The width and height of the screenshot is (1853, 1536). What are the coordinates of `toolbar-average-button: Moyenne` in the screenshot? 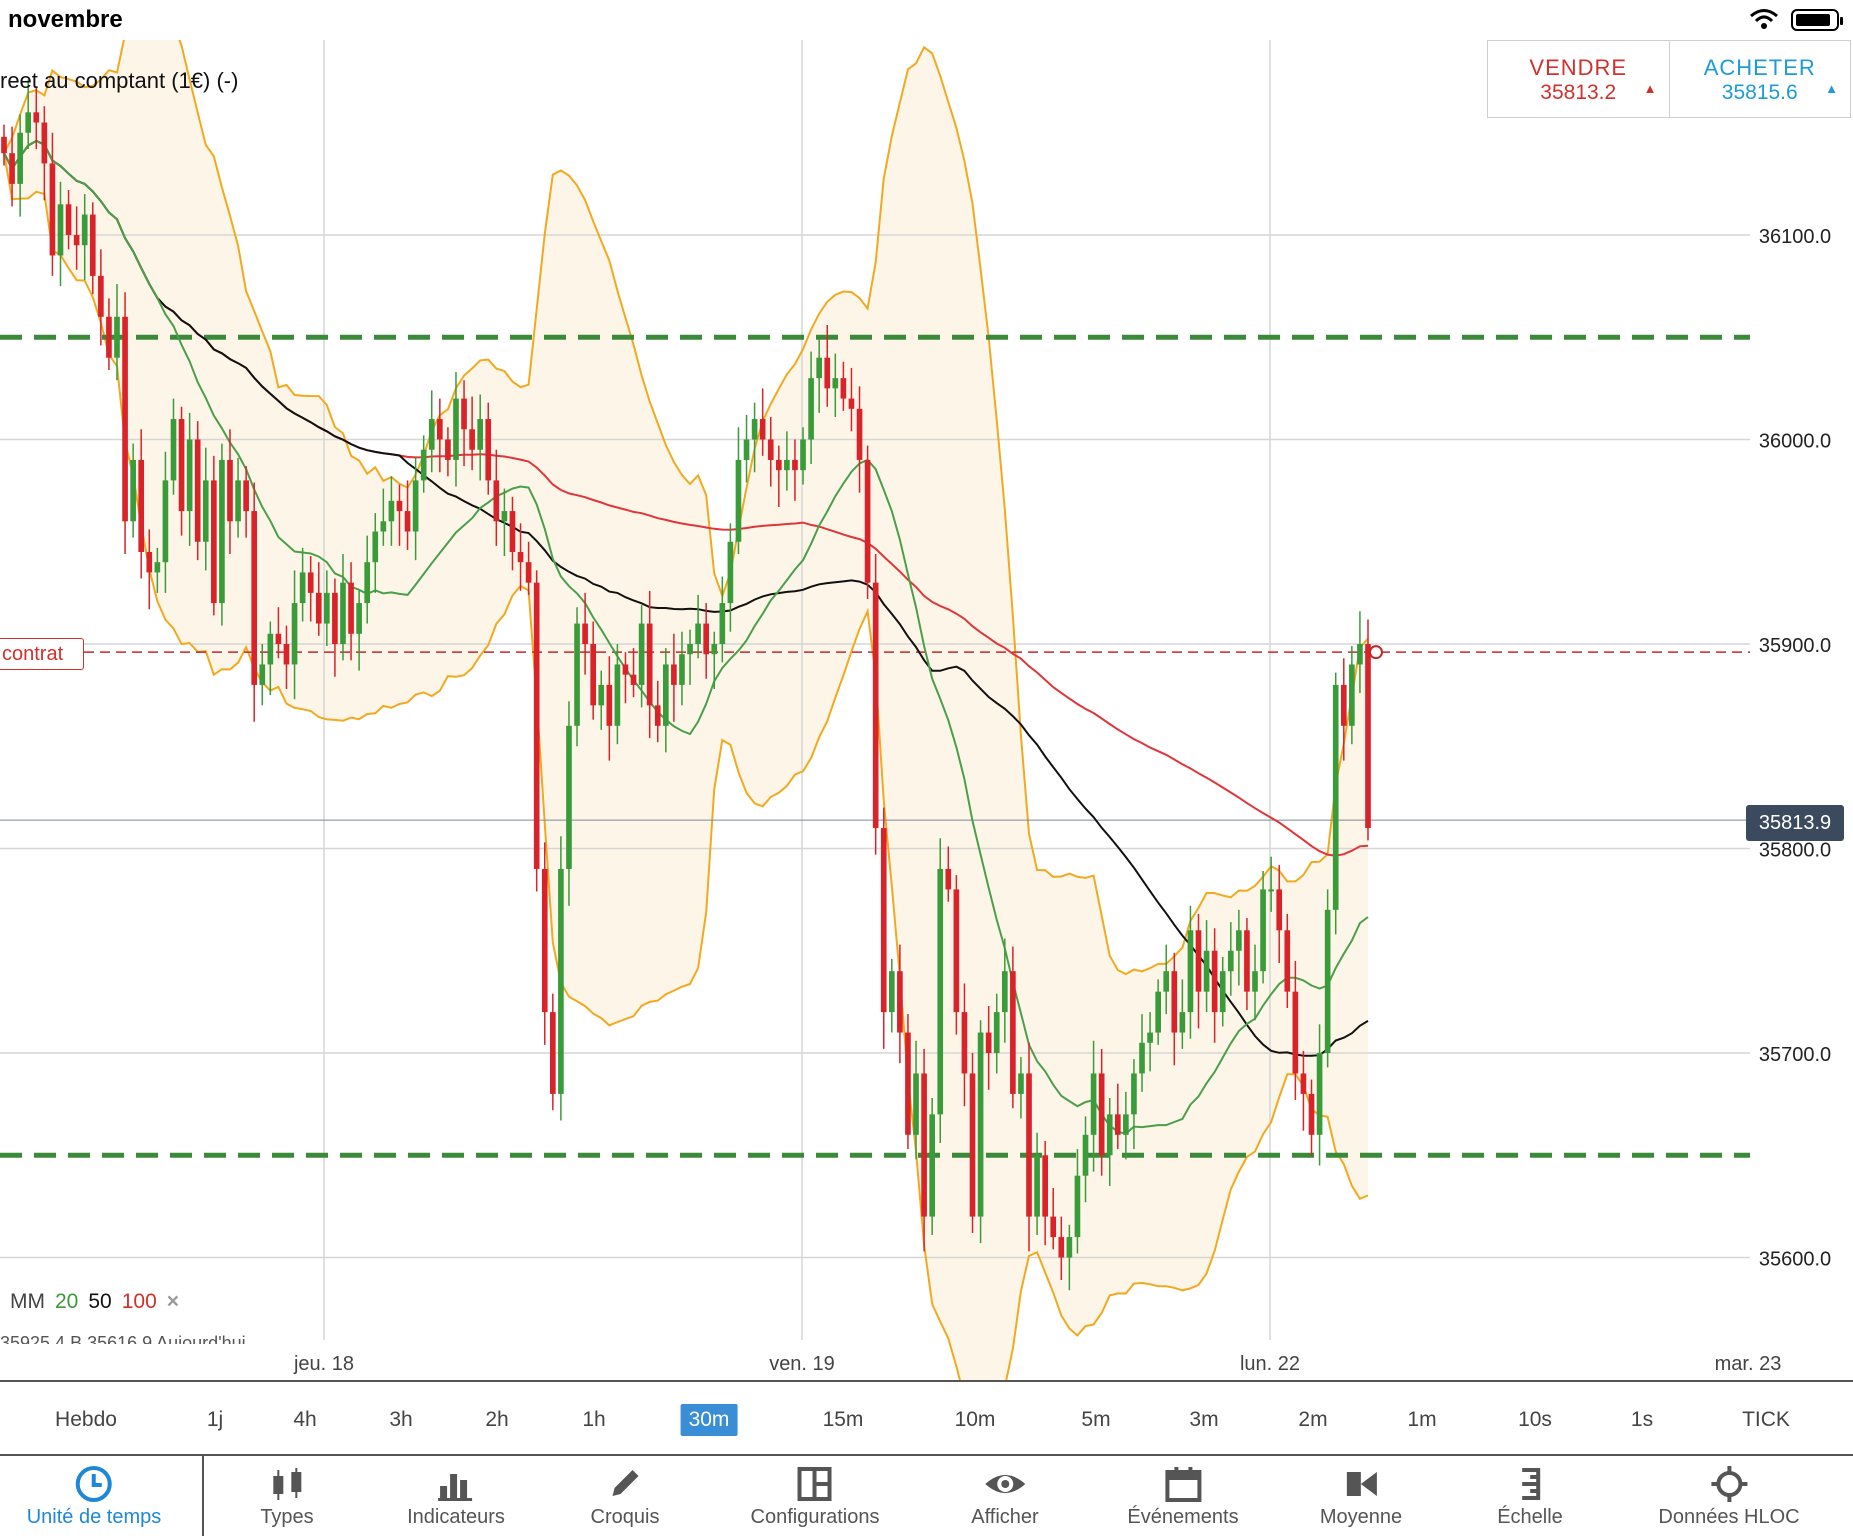 It's located at (1361, 1496).